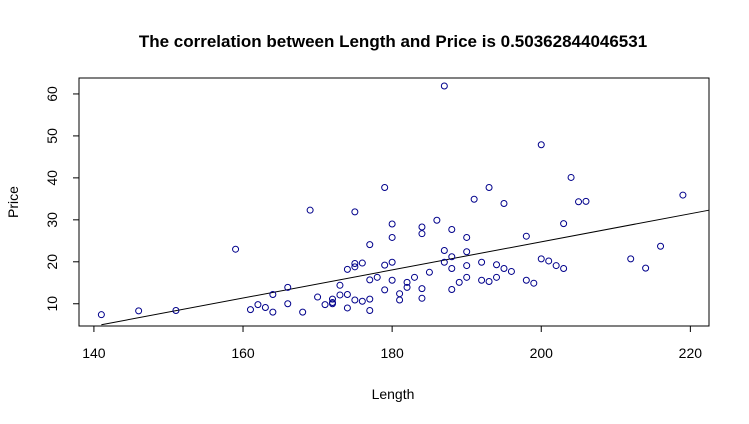  I want to click on y-tick-label: 10, so click(52, 304).